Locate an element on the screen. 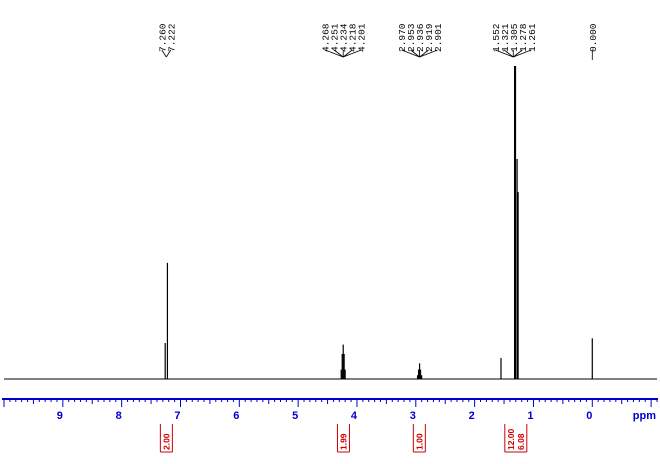  integral-value: 6.08 is located at coordinates (521, 441).